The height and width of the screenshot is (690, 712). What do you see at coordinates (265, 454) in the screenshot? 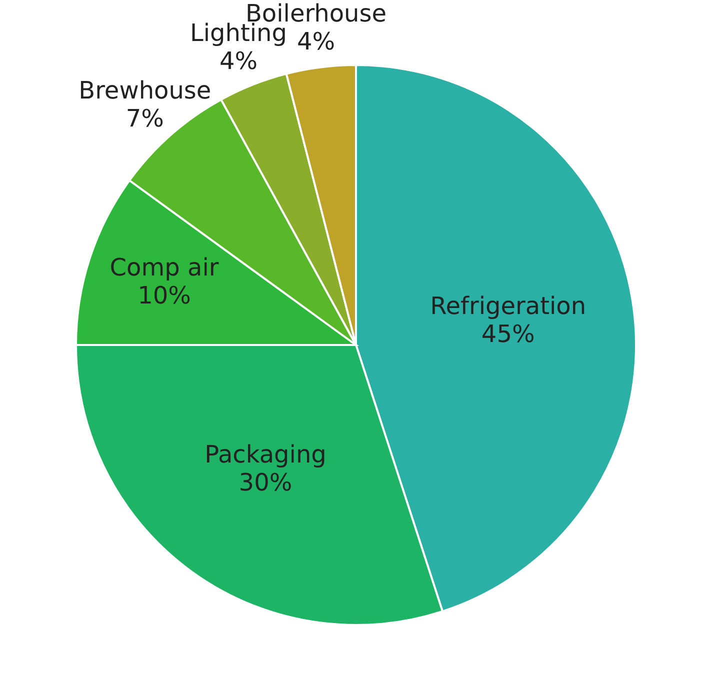
I see `slice-label: Packaging` at bounding box center [265, 454].